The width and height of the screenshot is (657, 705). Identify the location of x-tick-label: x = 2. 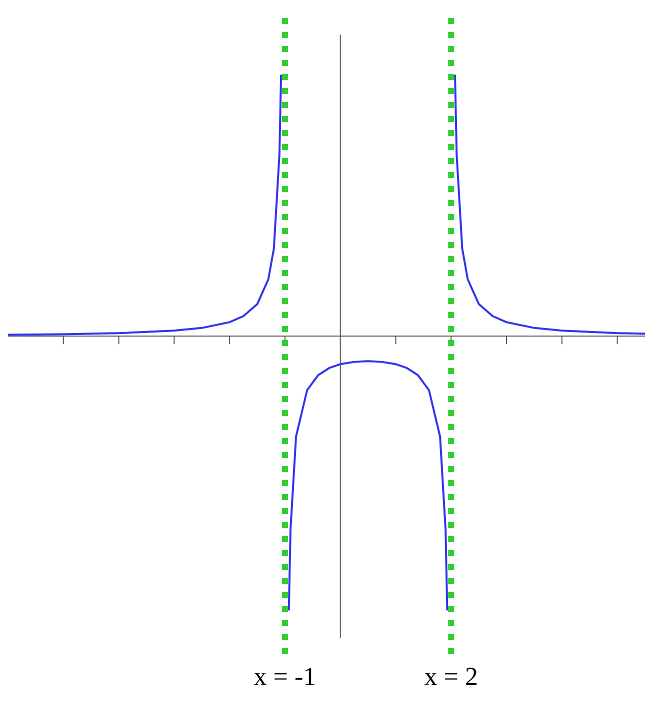
(451, 677).